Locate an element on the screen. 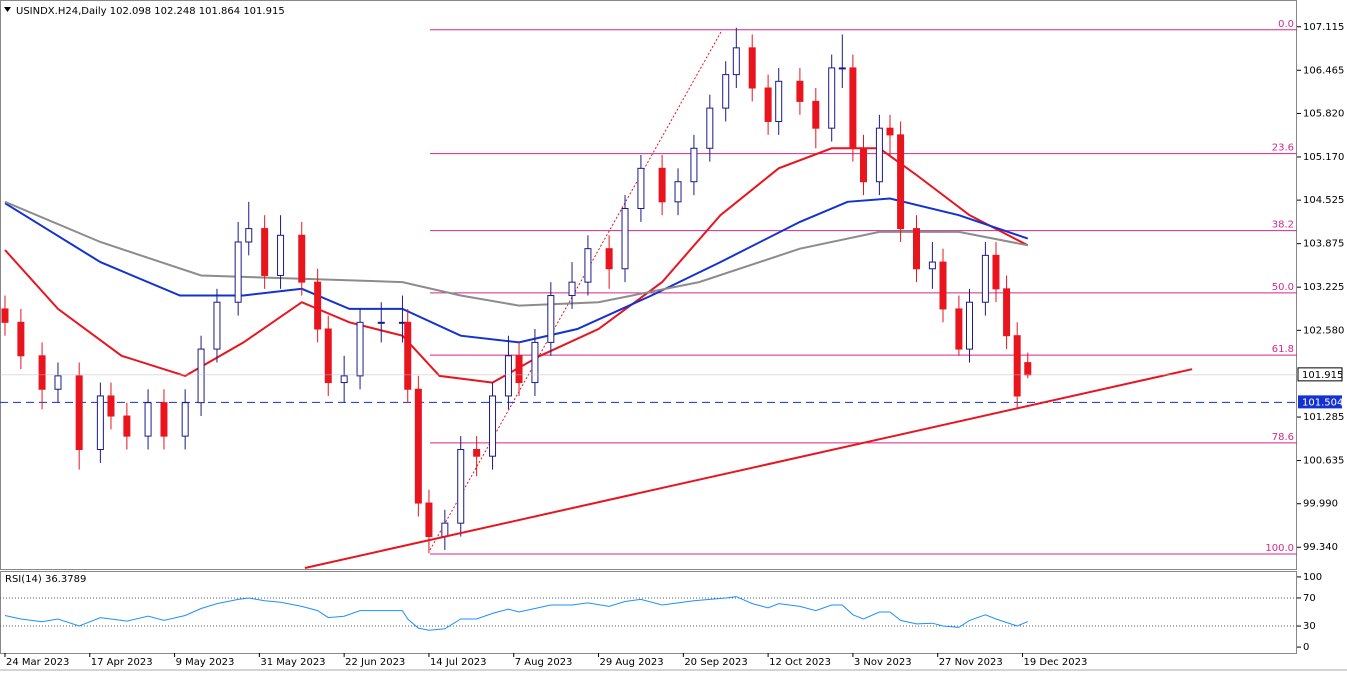  y-tick-label: 106.465 is located at coordinates (1323, 70).